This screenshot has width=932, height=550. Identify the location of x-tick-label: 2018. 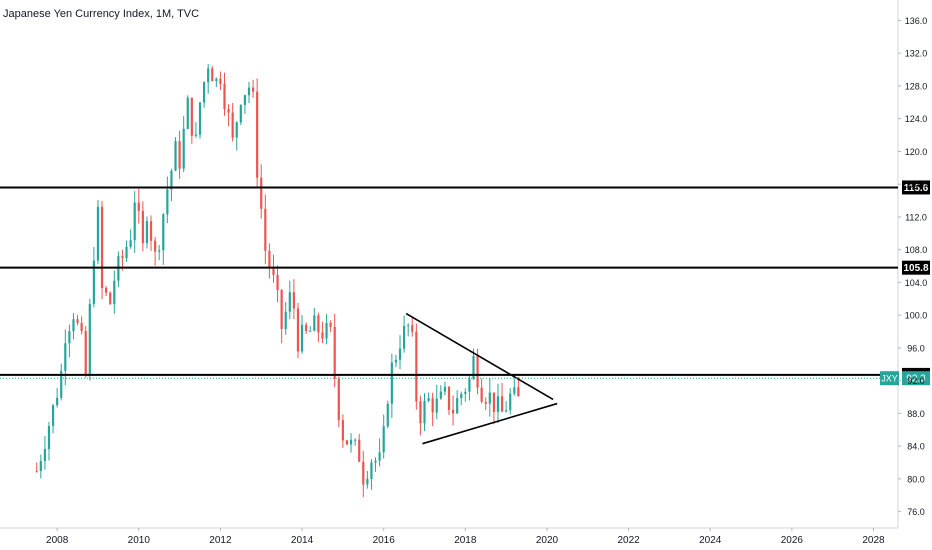
(465, 540).